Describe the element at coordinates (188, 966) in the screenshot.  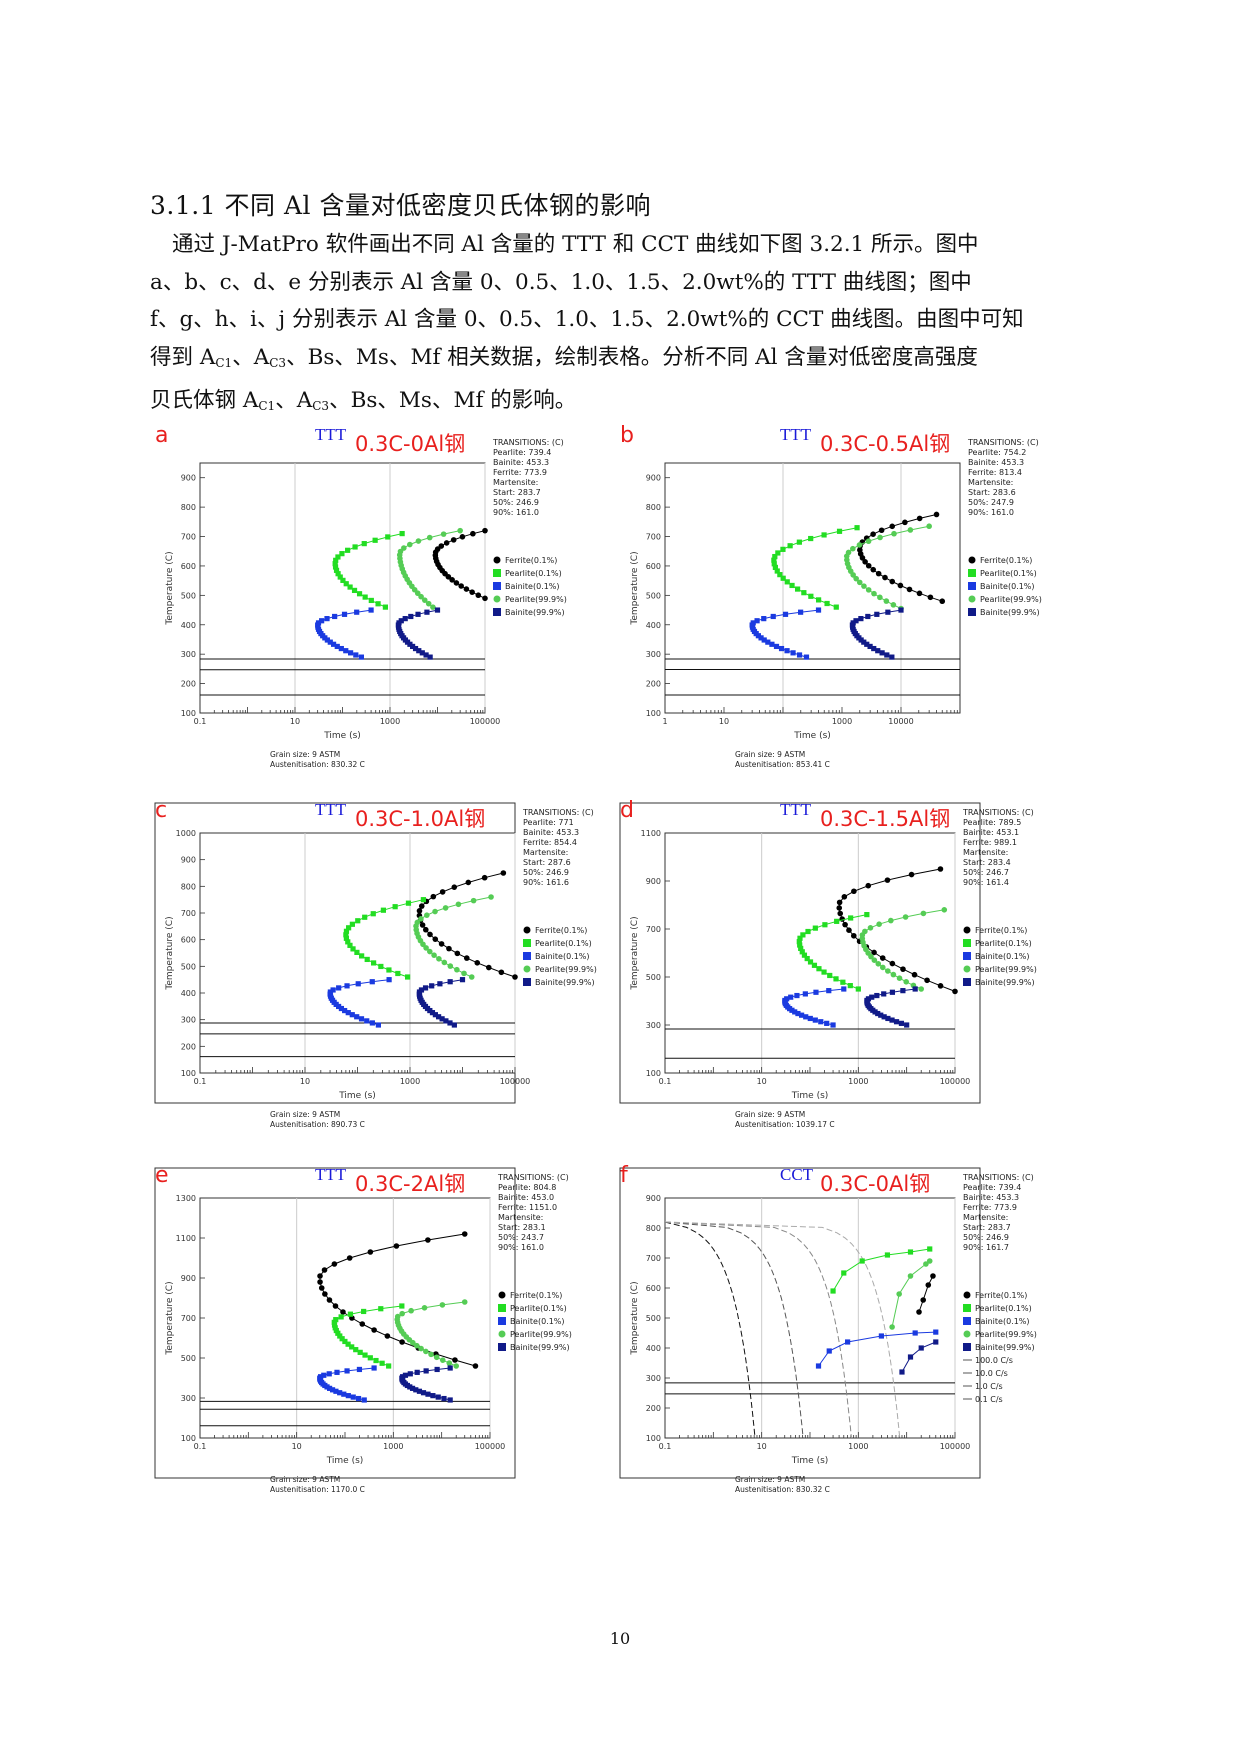
I see `y-tick-label: 500` at that location.